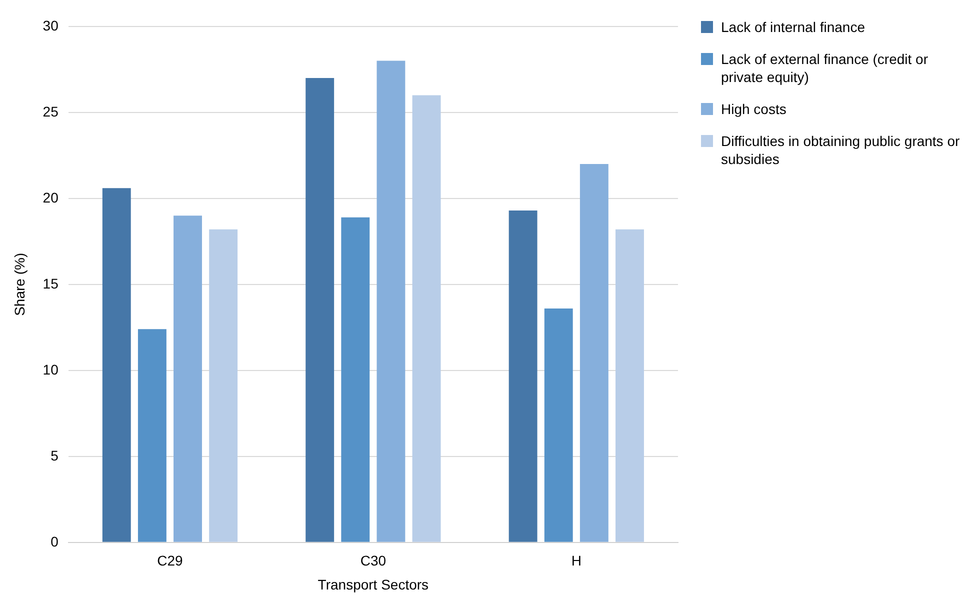 Image resolution: width=979 pixels, height=610 pixels. Describe the element at coordinates (19, 284) in the screenshot. I see `y-axis-title: Share (%)` at that location.